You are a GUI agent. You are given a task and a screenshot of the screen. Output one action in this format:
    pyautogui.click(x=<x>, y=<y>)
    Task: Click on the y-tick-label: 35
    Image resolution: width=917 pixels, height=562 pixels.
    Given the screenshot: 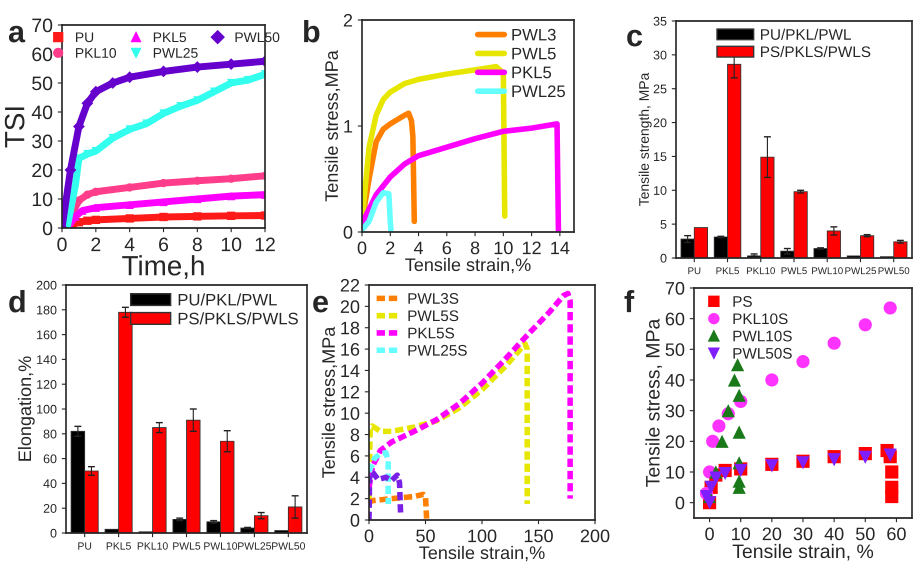 What is the action you would take?
    pyautogui.click(x=660, y=21)
    